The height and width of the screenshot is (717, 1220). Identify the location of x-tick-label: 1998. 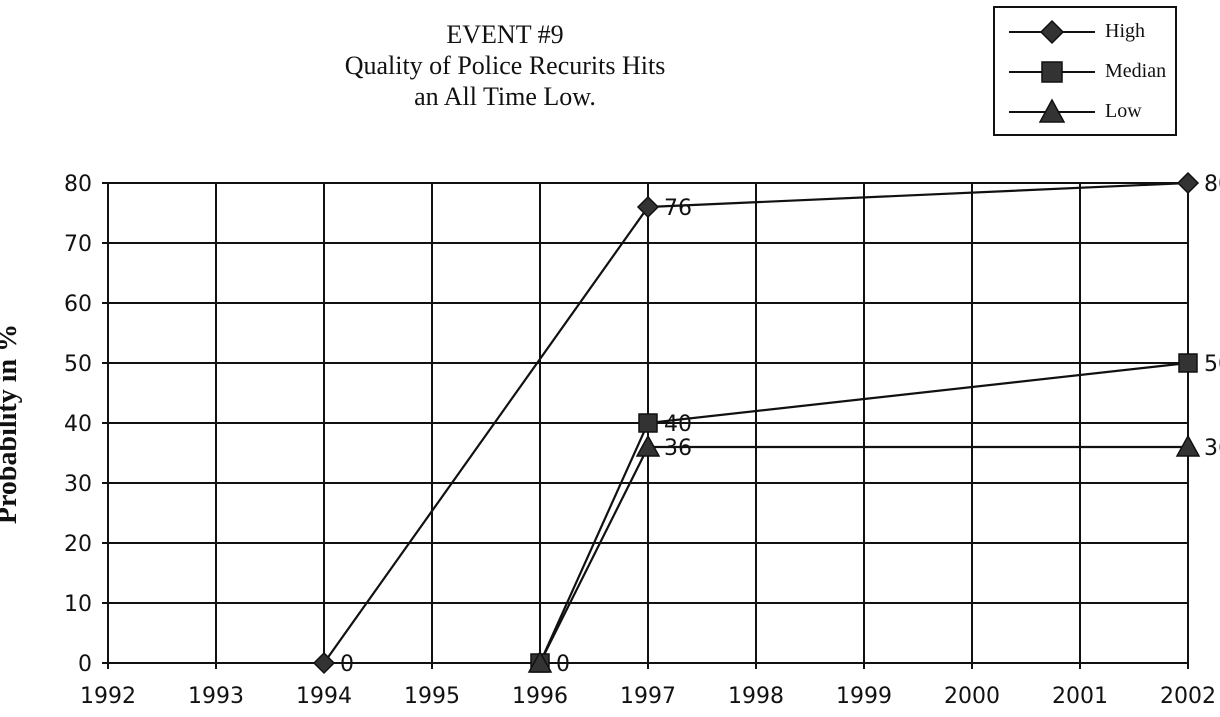
(756, 696).